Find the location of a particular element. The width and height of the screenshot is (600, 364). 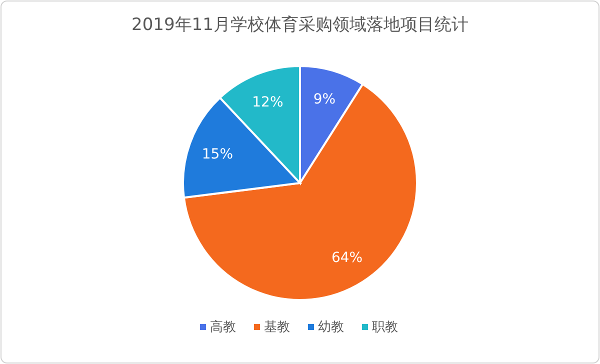

legend-label: 基教 is located at coordinates (277, 327).